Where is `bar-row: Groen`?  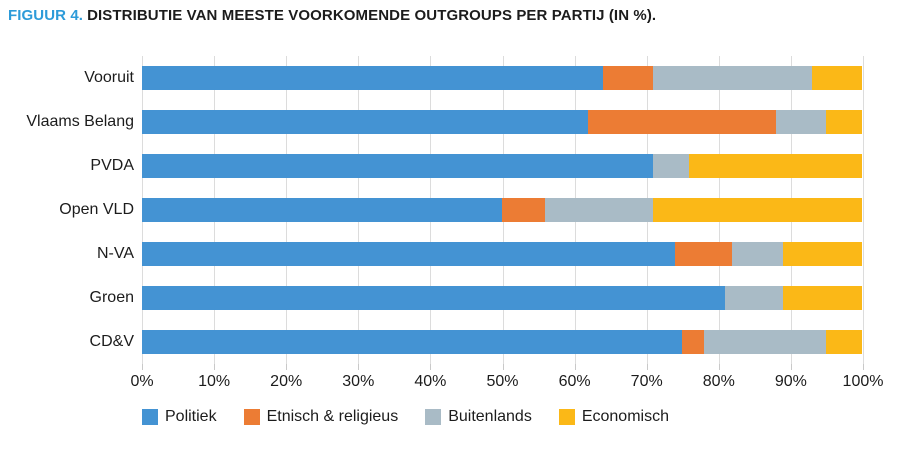
bar-row: Groen is located at coordinates (450, 298).